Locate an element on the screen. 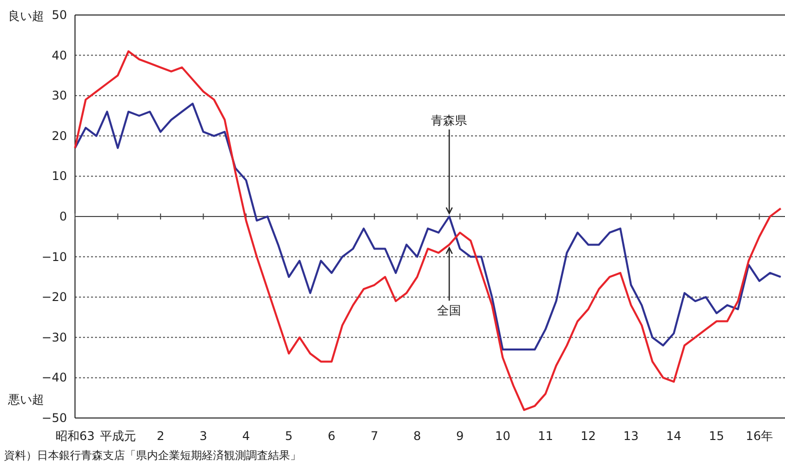 Image resolution: width=785 pixels, height=464 pixels. x-tick-label: 11 is located at coordinates (546, 436).